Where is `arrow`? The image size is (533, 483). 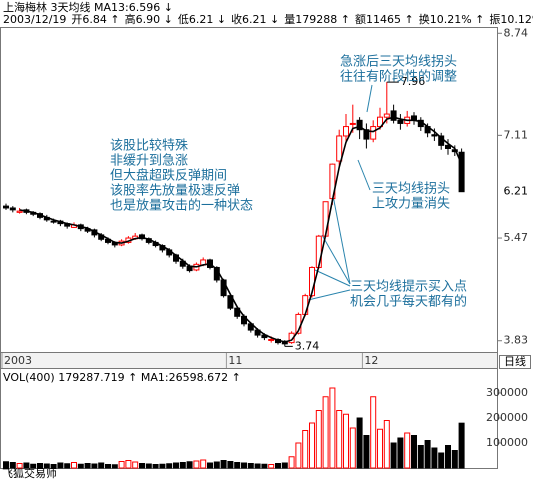
arrow is located at coordinates (329, 295).